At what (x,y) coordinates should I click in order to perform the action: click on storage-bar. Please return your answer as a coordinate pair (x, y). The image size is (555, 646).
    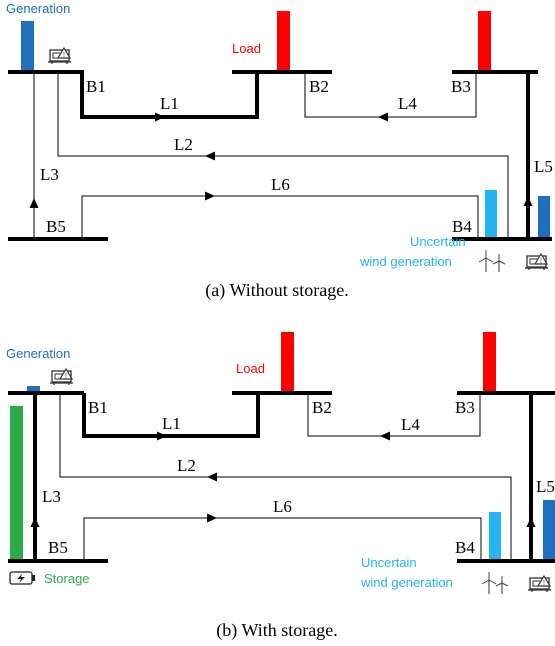
    Looking at the image, I should click on (16, 483).